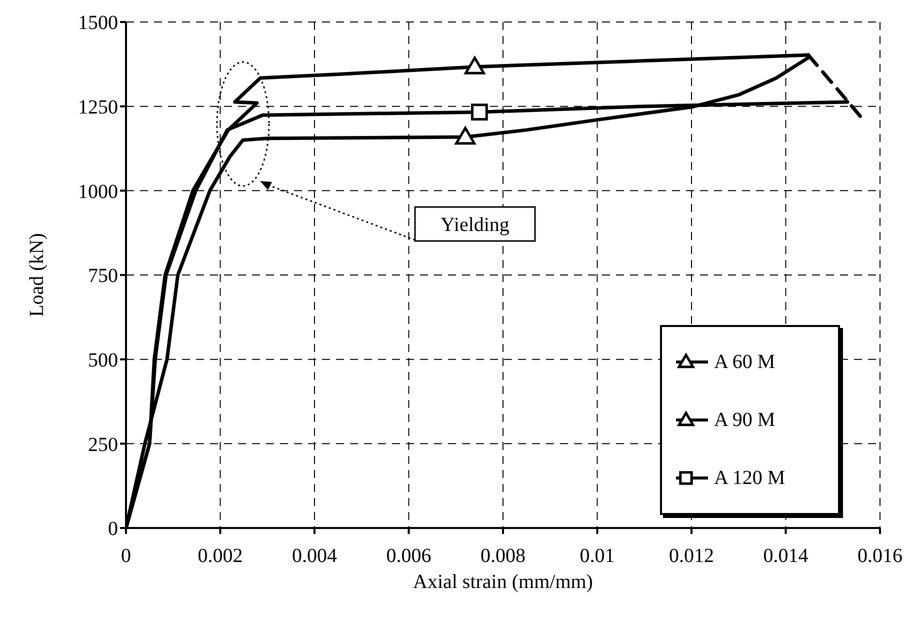 The width and height of the screenshot is (916, 635). Describe the element at coordinates (745, 420) in the screenshot. I see `legend-label: A 90 M` at that location.